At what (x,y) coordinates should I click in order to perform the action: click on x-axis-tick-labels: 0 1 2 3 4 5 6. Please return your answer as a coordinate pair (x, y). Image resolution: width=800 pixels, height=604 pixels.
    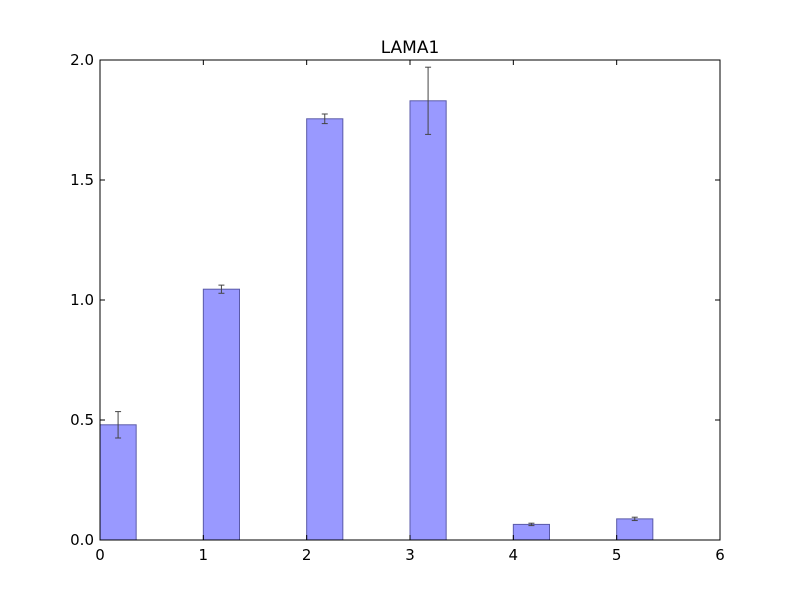
    Looking at the image, I should click on (410, 555).